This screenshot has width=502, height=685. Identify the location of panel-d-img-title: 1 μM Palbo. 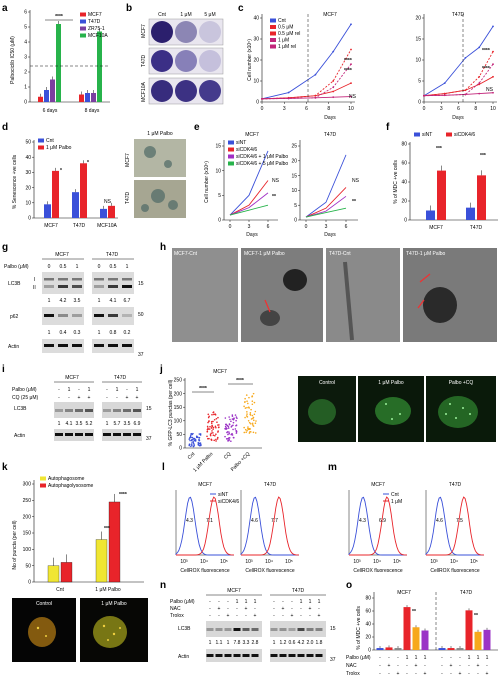
(160, 134).